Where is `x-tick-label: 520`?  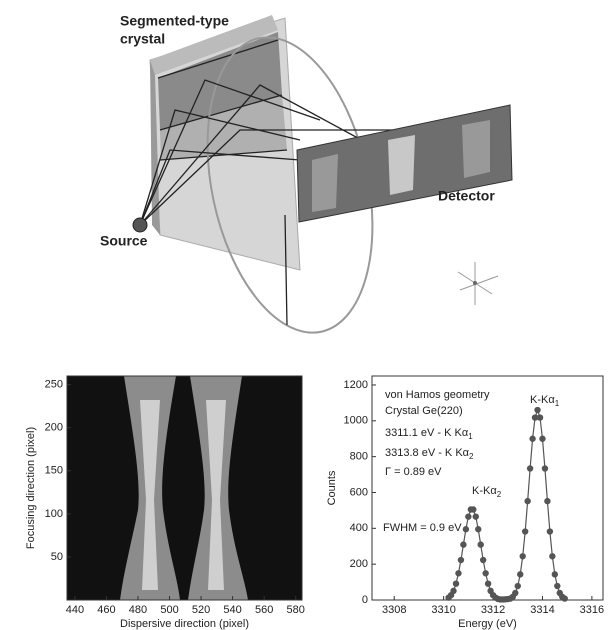
x-tick-label: 520 is located at coordinates (201, 610).